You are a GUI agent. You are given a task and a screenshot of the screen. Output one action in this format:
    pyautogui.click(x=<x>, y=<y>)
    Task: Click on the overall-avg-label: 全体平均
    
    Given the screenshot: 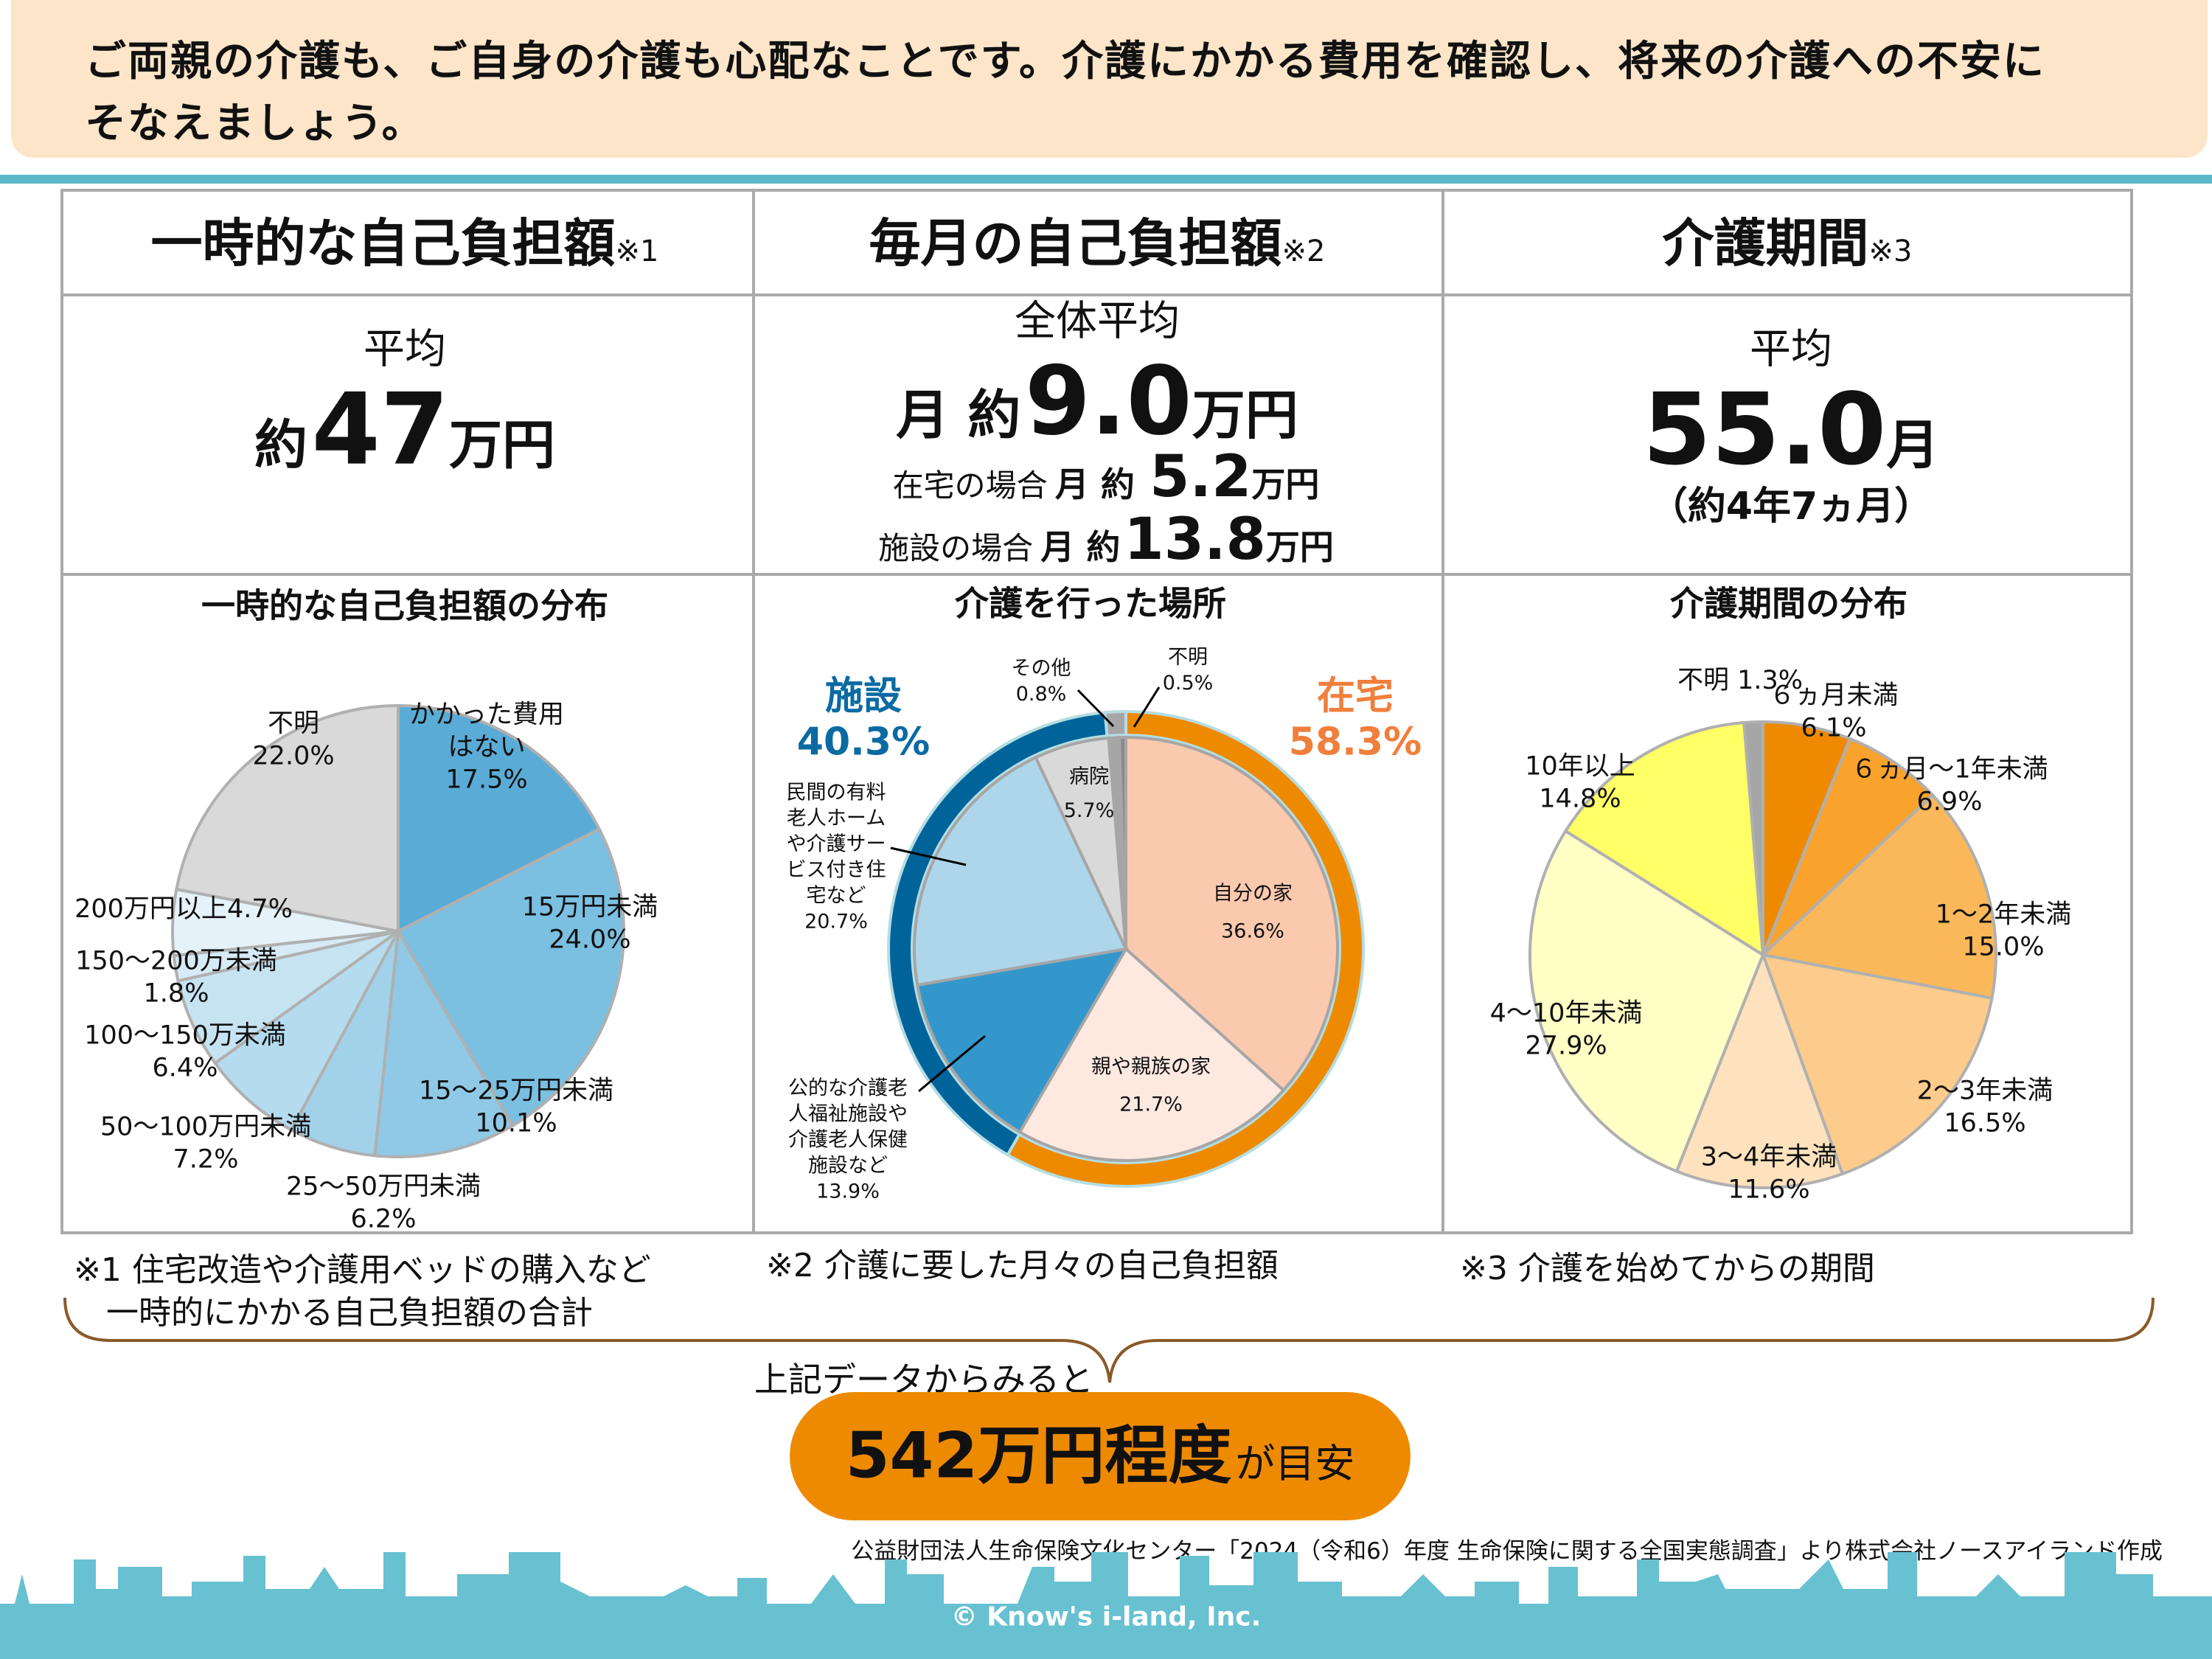 What is the action you would take?
    pyautogui.click(x=1097, y=321)
    